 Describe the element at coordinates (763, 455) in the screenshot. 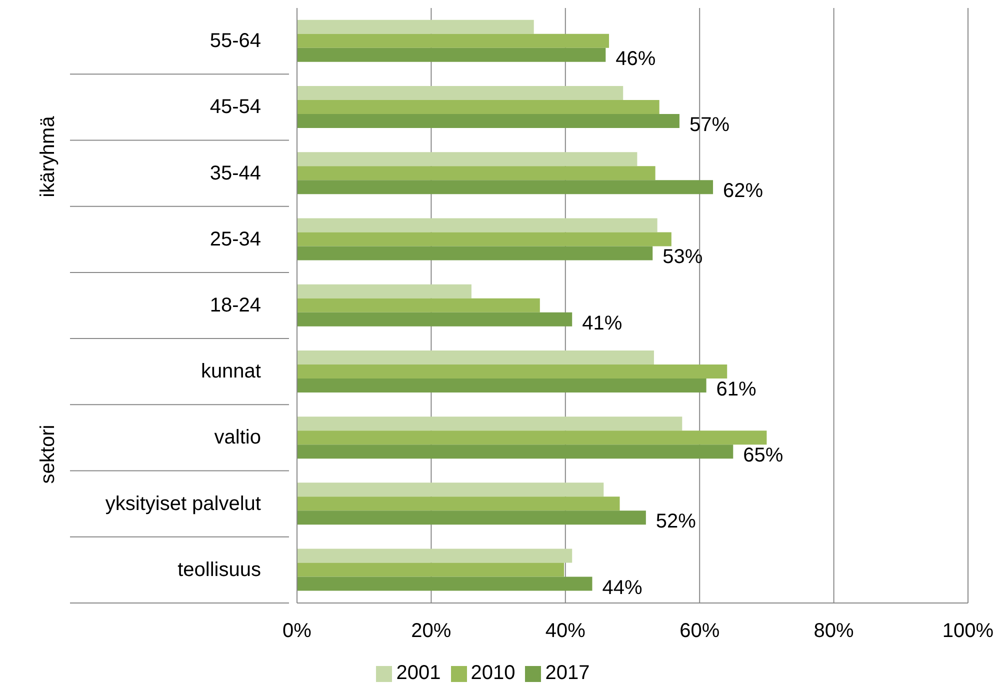

I see `data-label: 65%` at that location.